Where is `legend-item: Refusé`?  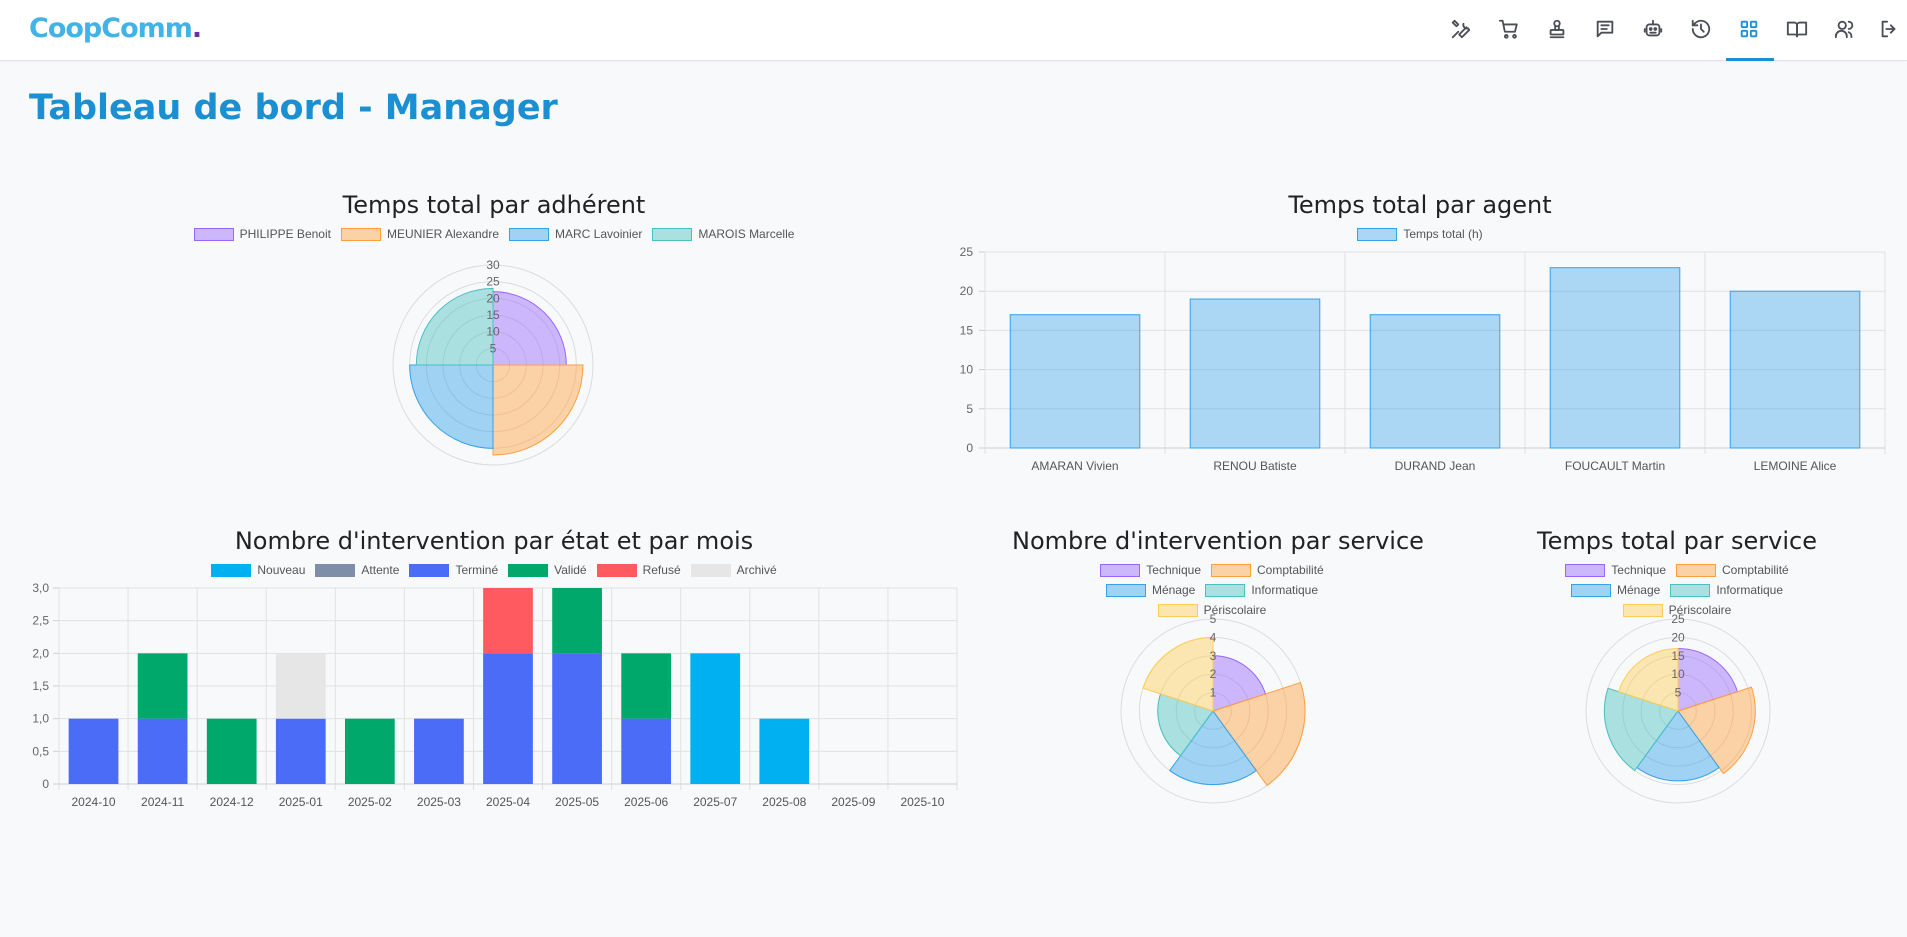 legend-item: Refusé is located at coordinates (638, 570).